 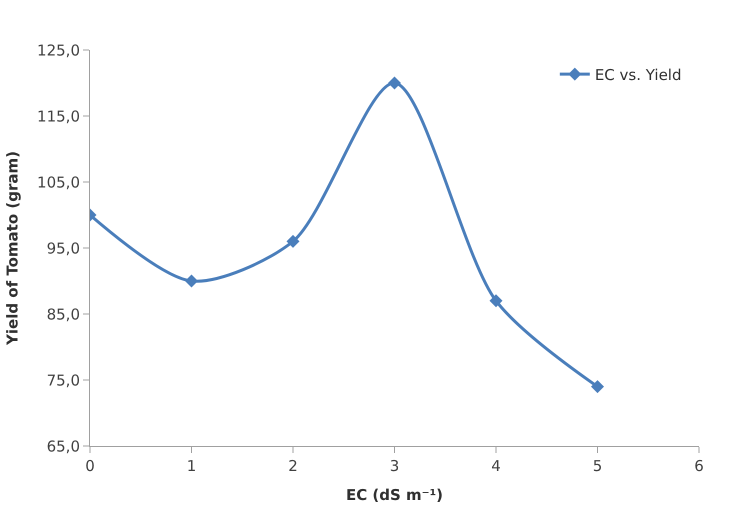 I want to click on x-tick-label: 3, so click(x=395, y=466).